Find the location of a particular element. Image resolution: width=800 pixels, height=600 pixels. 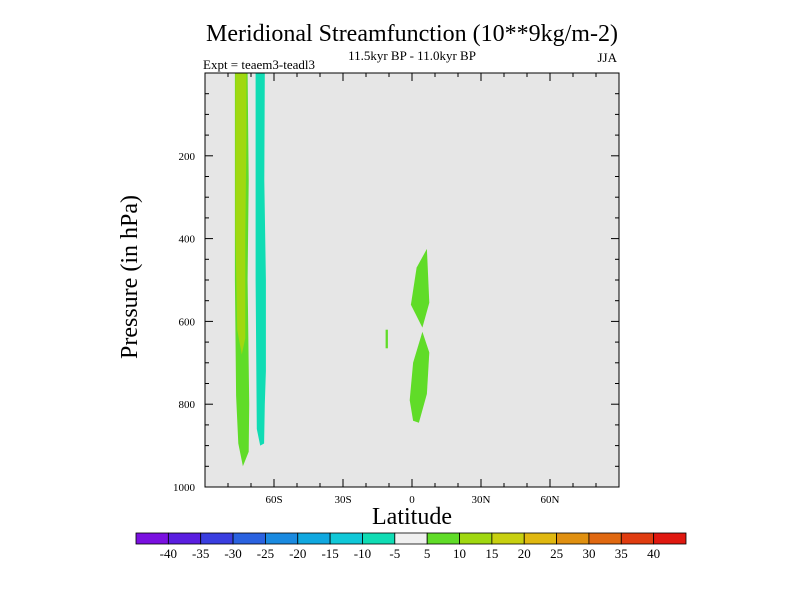

y-tick-label: 800 is located at coordinates (187, 405).